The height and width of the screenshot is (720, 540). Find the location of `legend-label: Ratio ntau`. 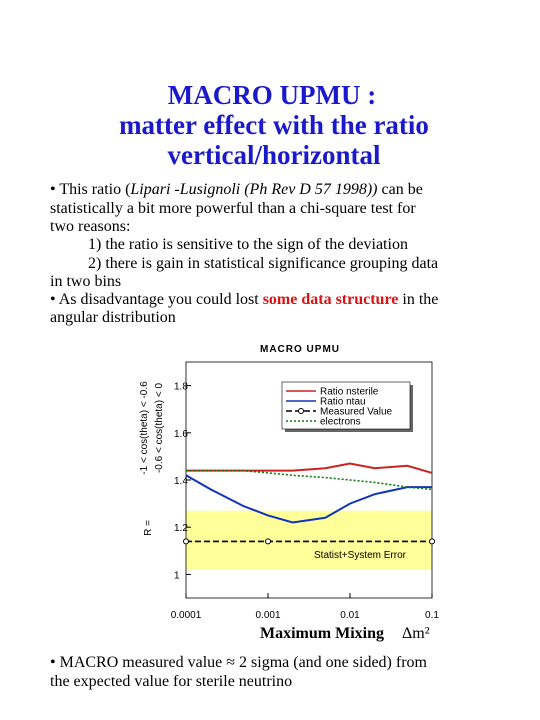

legend-label: Ratio ntau is located at coordinates (343, 402).